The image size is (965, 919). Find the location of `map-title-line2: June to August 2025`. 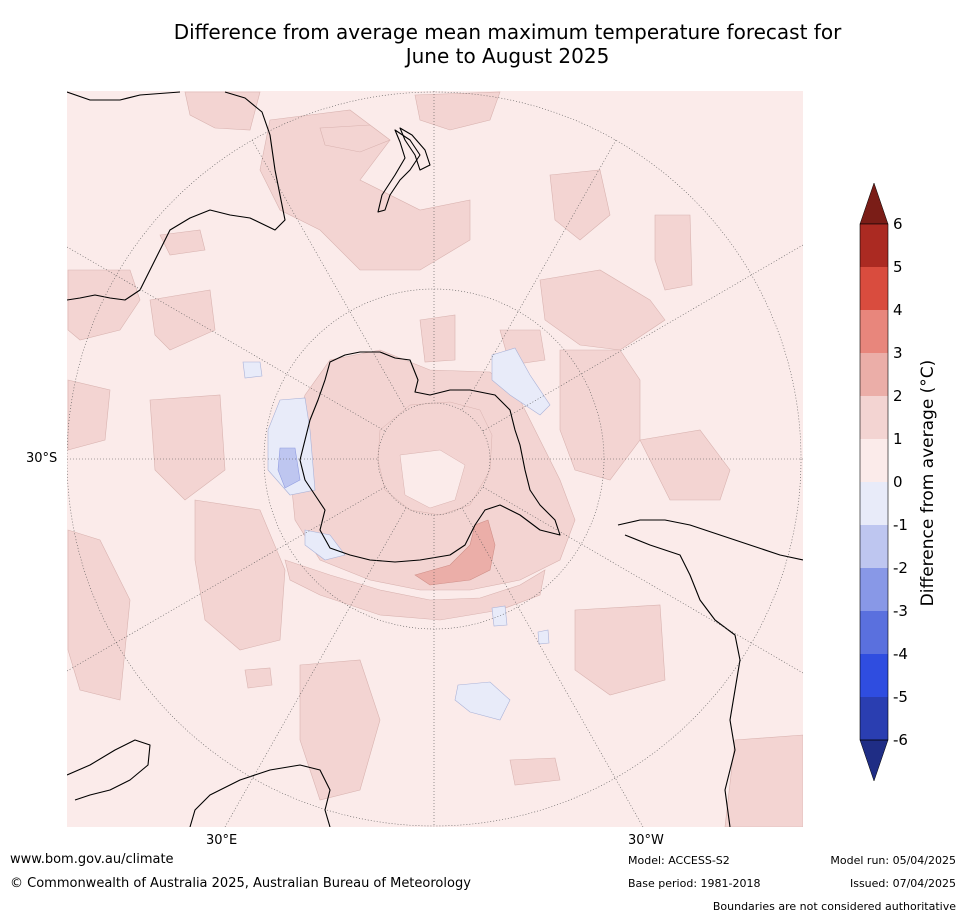

map-title-line2: June to August 2025 is located at coordinates (507, 56).